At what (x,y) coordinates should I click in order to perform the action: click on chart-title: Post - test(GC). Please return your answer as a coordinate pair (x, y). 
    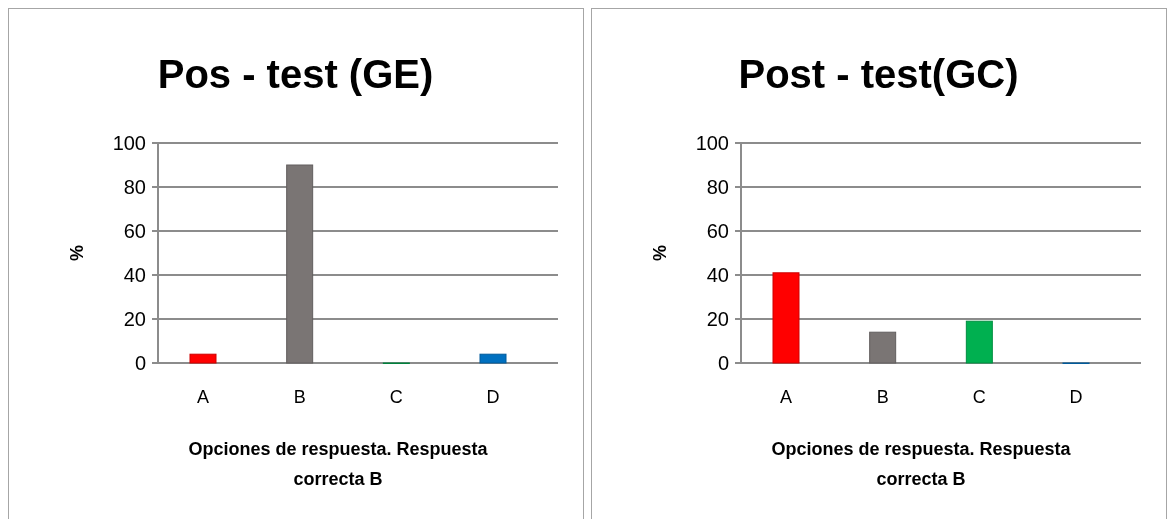
    Looking at the image, I should click on (878, 74).